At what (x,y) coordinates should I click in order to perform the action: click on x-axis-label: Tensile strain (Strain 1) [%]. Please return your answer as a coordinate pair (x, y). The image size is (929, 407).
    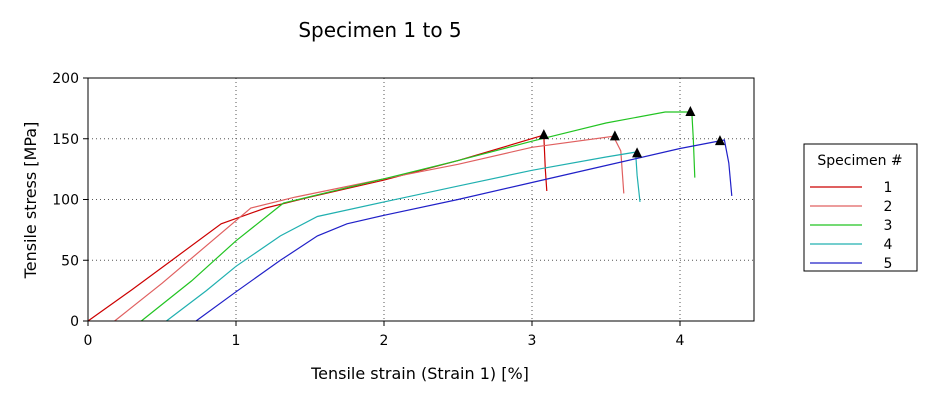
    Looking at the image, I should click on (419, 373).